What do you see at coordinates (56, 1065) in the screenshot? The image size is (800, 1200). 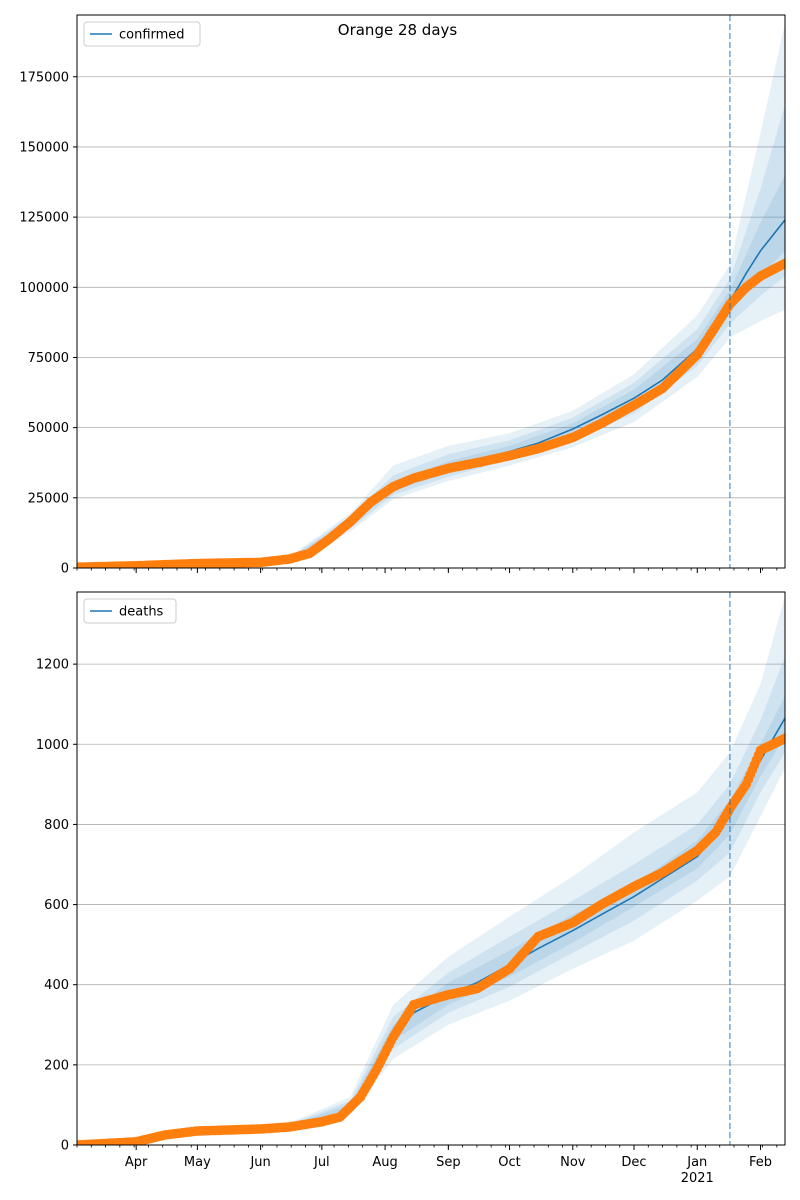 I see `y-tick-label: 200` at bounding box center [56, 1065].